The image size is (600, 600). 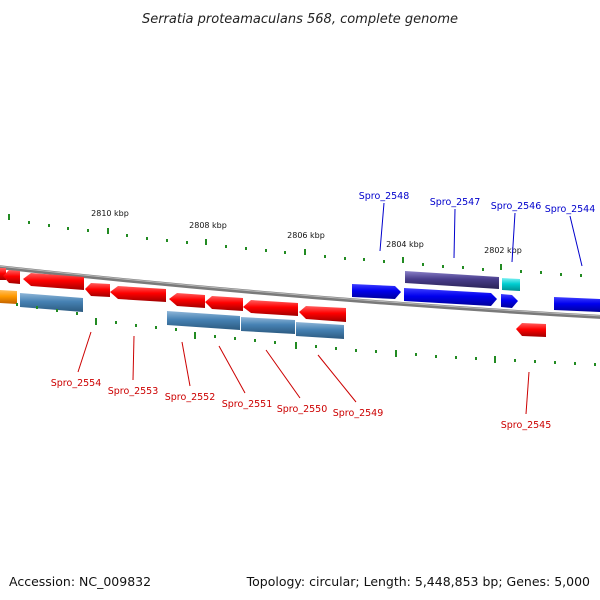 What do you see at coordinates (76, 383) in the screenshot?
I see `gene-label: Spro_2554` at bounding box center [76, 383].